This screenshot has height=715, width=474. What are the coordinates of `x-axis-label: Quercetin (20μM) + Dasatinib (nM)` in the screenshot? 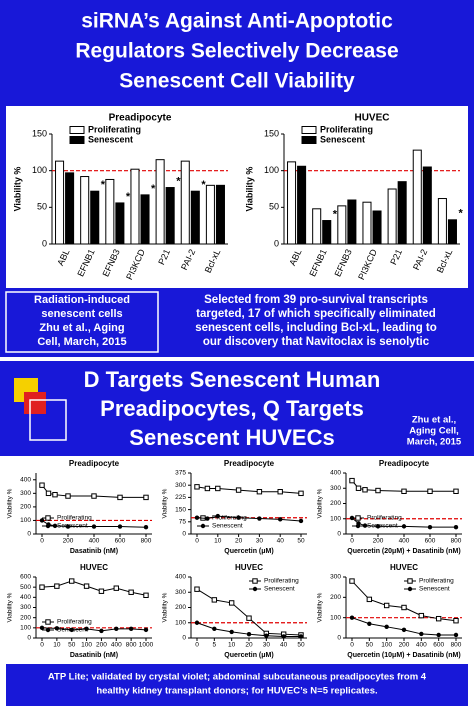 It's located at (403, 551).